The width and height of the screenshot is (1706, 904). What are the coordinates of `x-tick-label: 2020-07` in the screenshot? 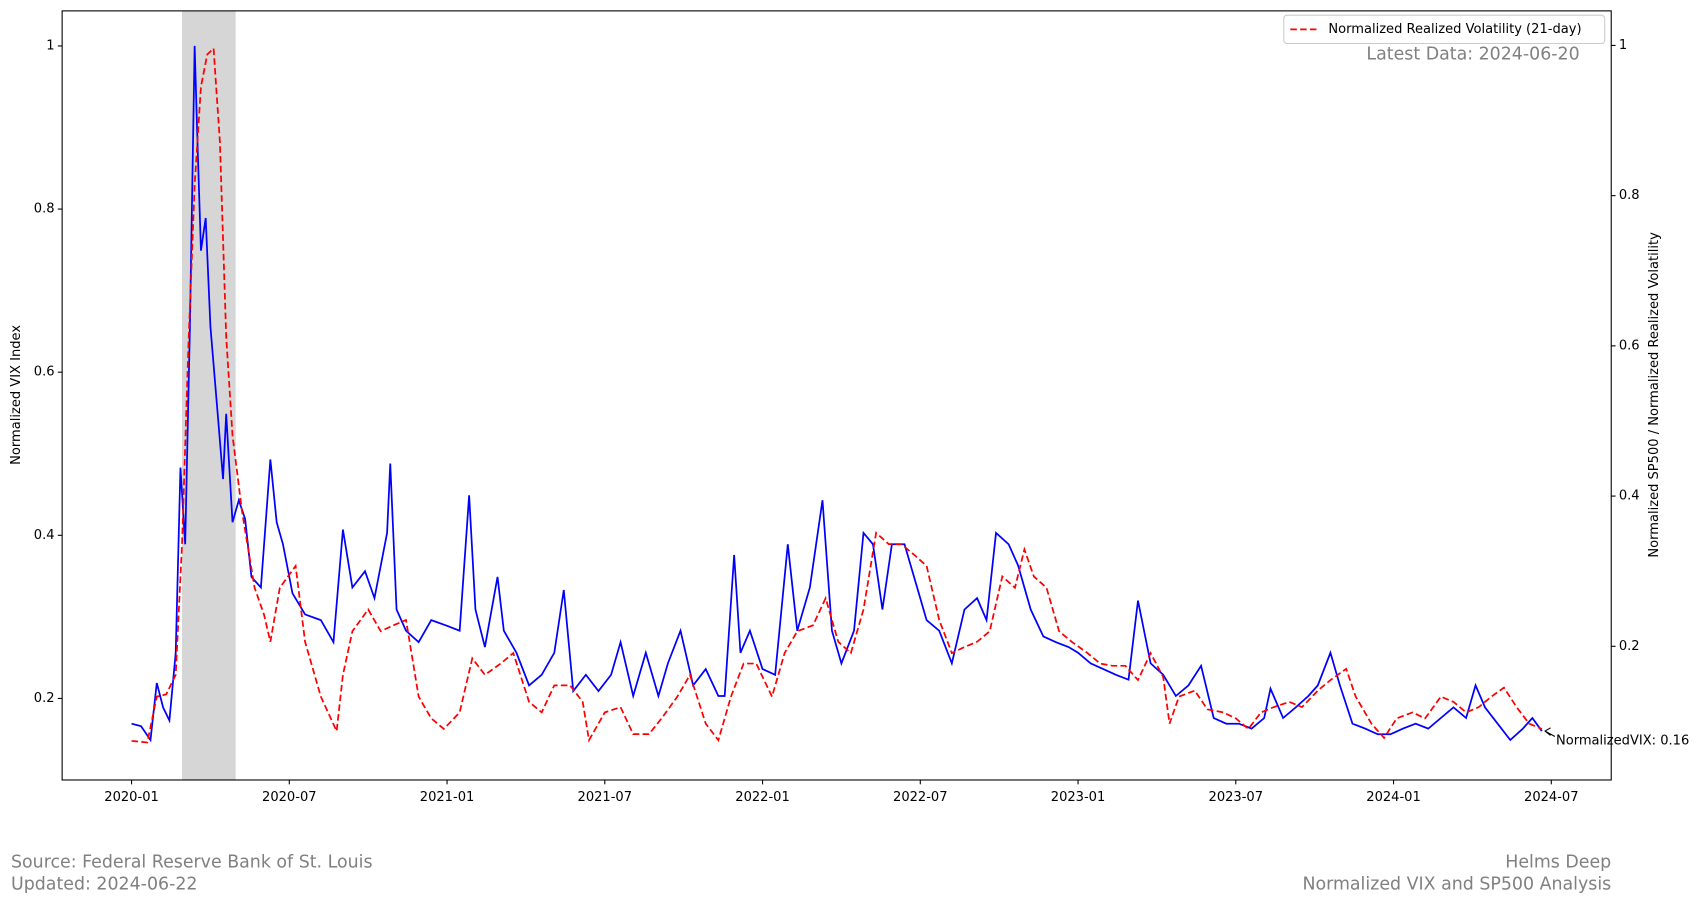 It's located at (289, 797).